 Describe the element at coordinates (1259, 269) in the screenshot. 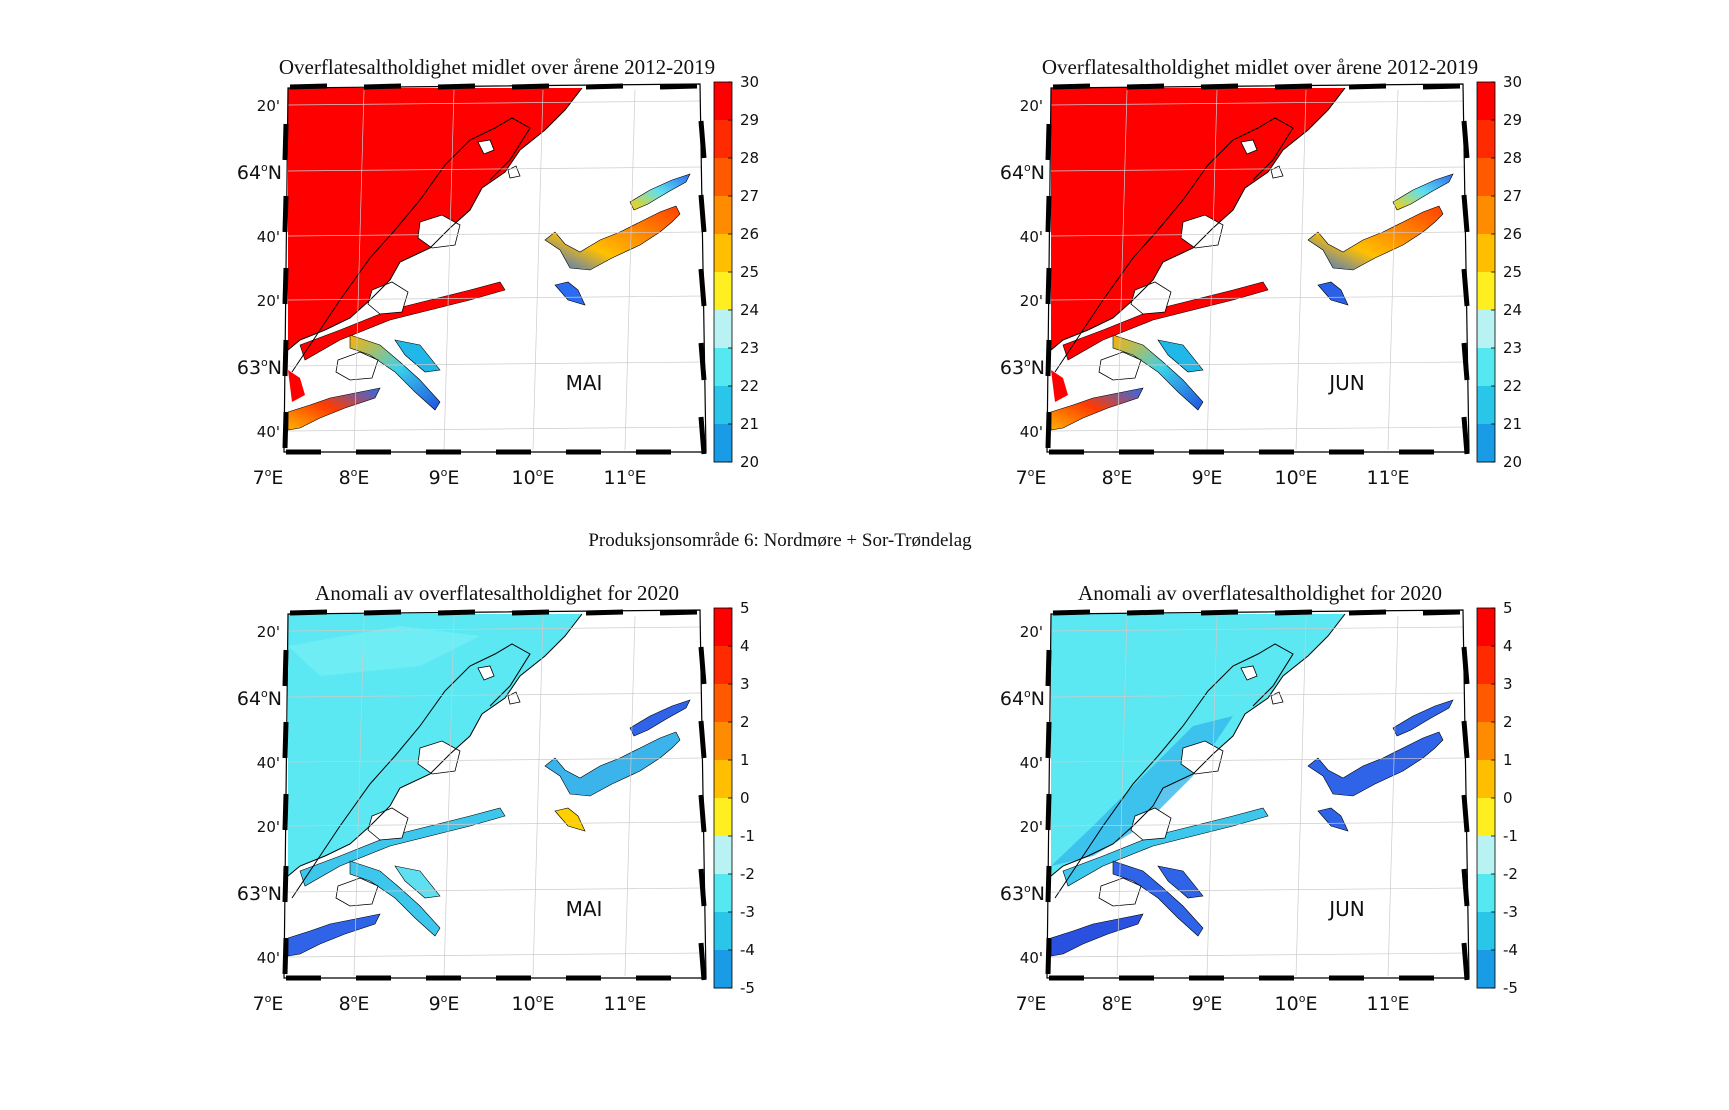

I see `map-content` at that location.